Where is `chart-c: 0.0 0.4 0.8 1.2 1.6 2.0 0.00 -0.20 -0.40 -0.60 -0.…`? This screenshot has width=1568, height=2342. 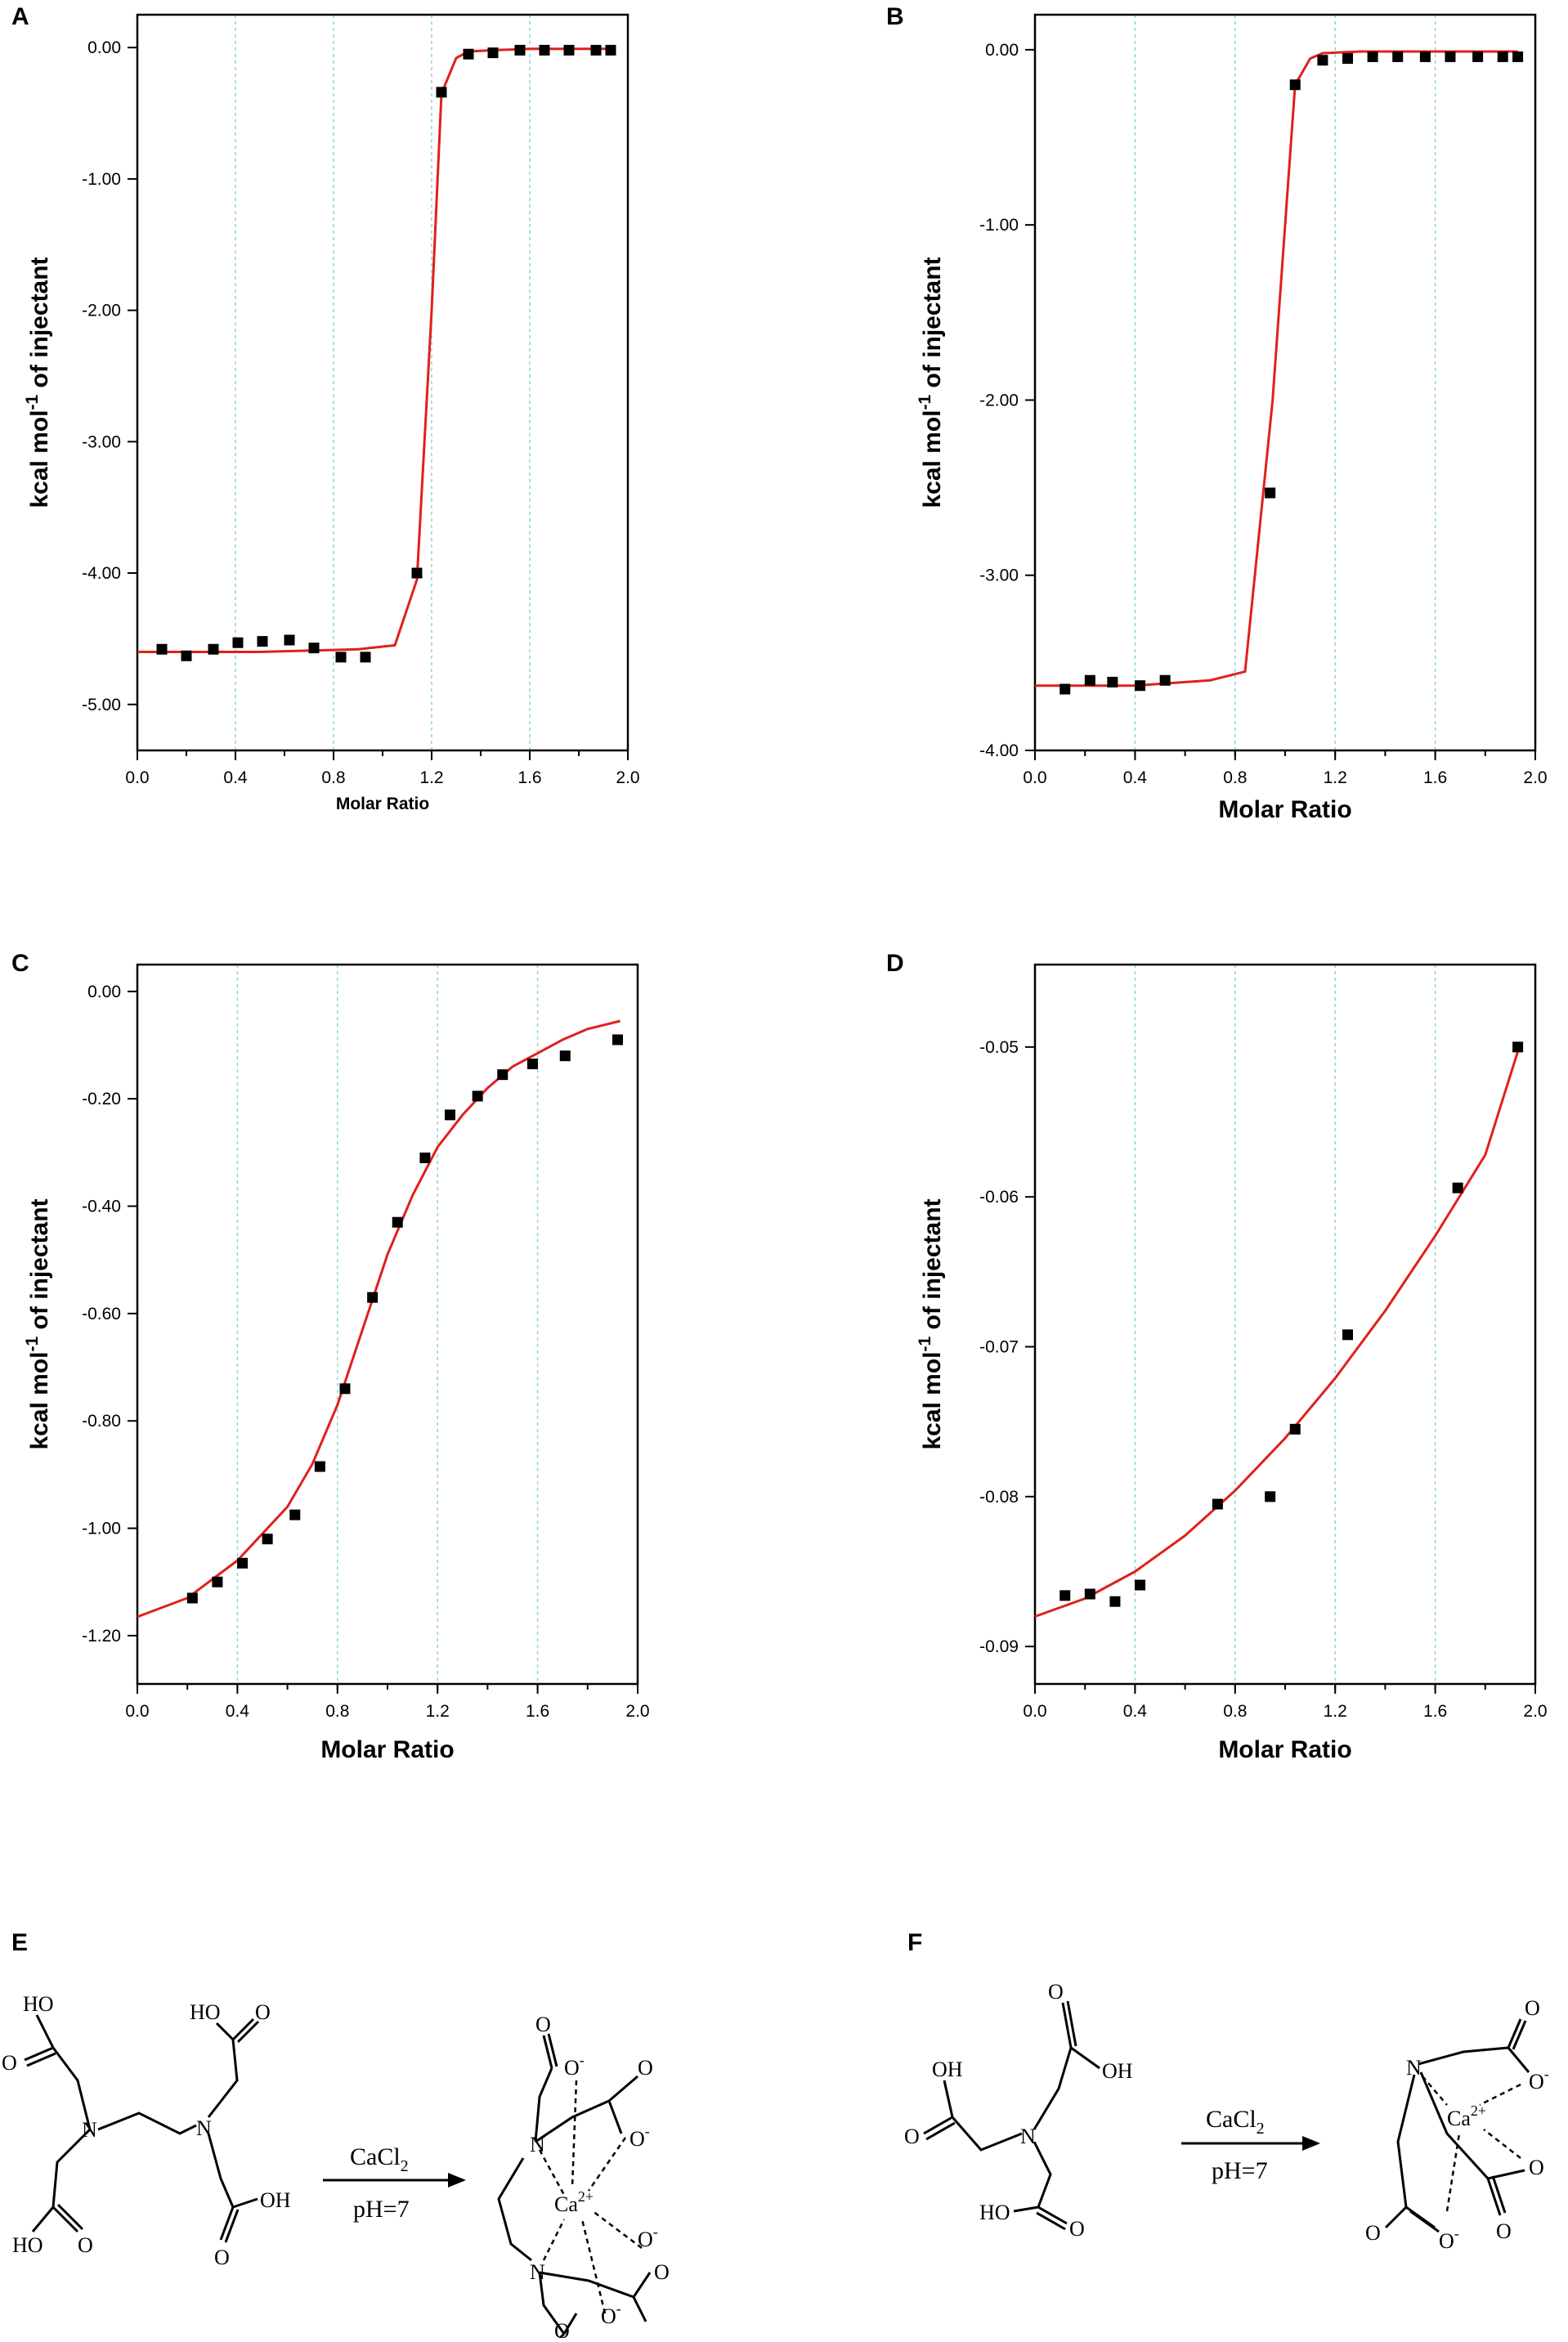
chart-c: 0.0 0.4 0.8 1.2 1.6 2.0 0.00 -0.20 -0.40 -0.60 -0.… is located at coordinates (336, 1363).